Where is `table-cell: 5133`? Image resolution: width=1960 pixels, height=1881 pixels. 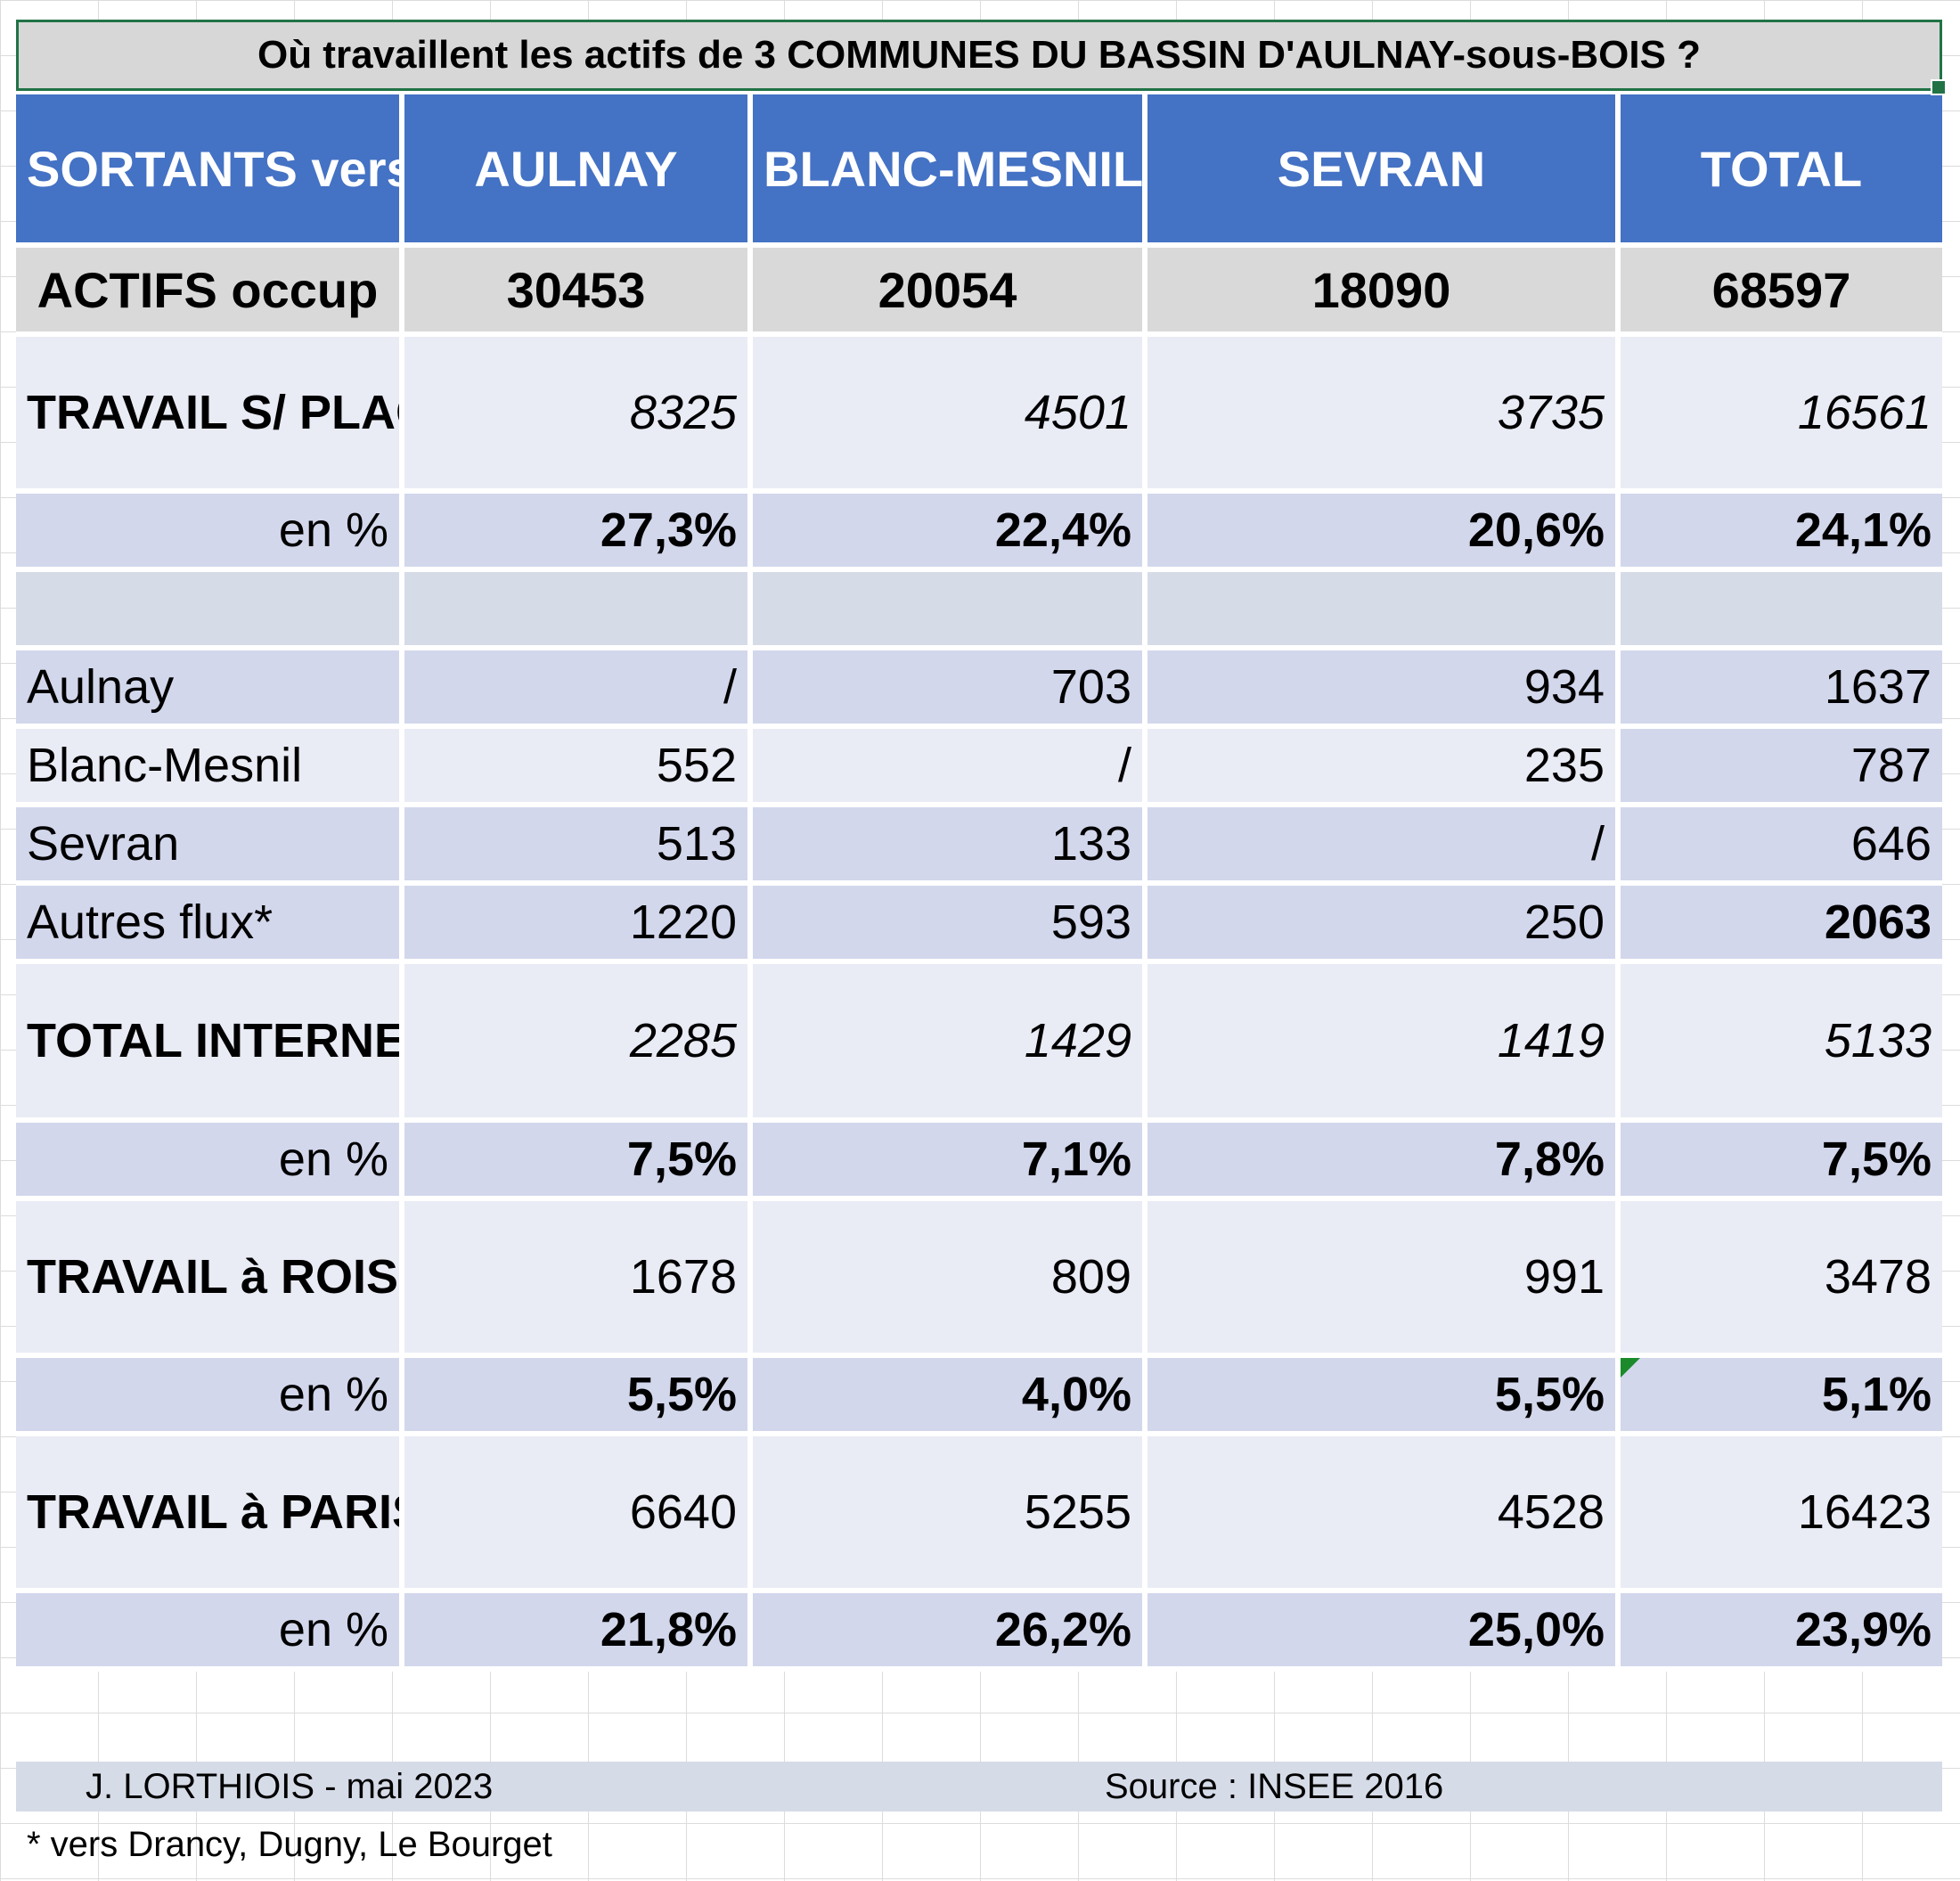
table-cell: 5133 is located at coordinates (1781, 1040).